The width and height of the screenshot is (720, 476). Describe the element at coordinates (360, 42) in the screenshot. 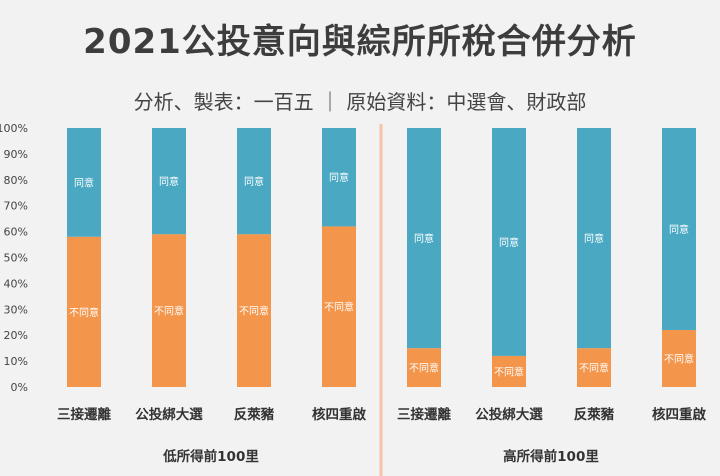

I see `chart-title: 2021公投意向與綜所所稅合併分析` at that location.